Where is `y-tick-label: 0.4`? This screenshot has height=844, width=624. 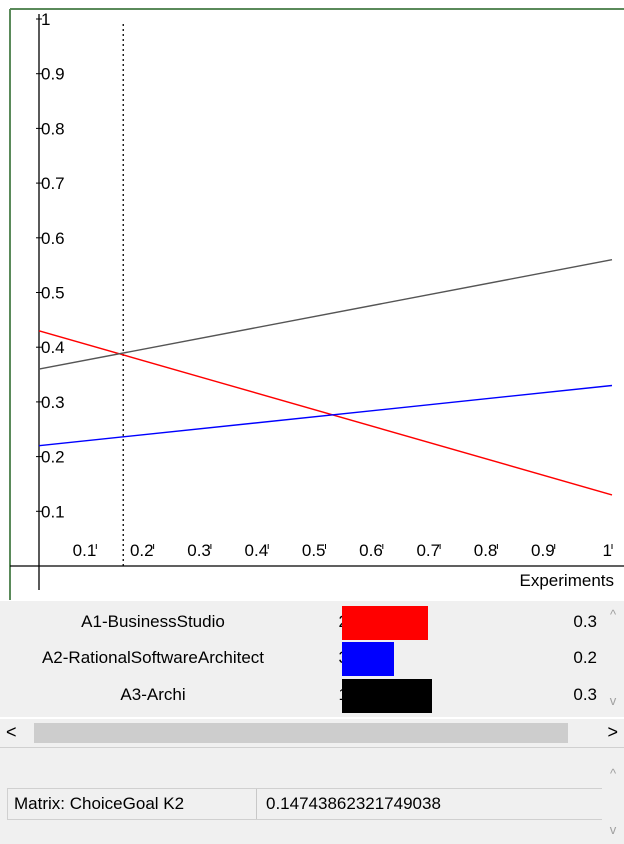 y-tick-label: 0.4 is located at coordinates (53, 347).